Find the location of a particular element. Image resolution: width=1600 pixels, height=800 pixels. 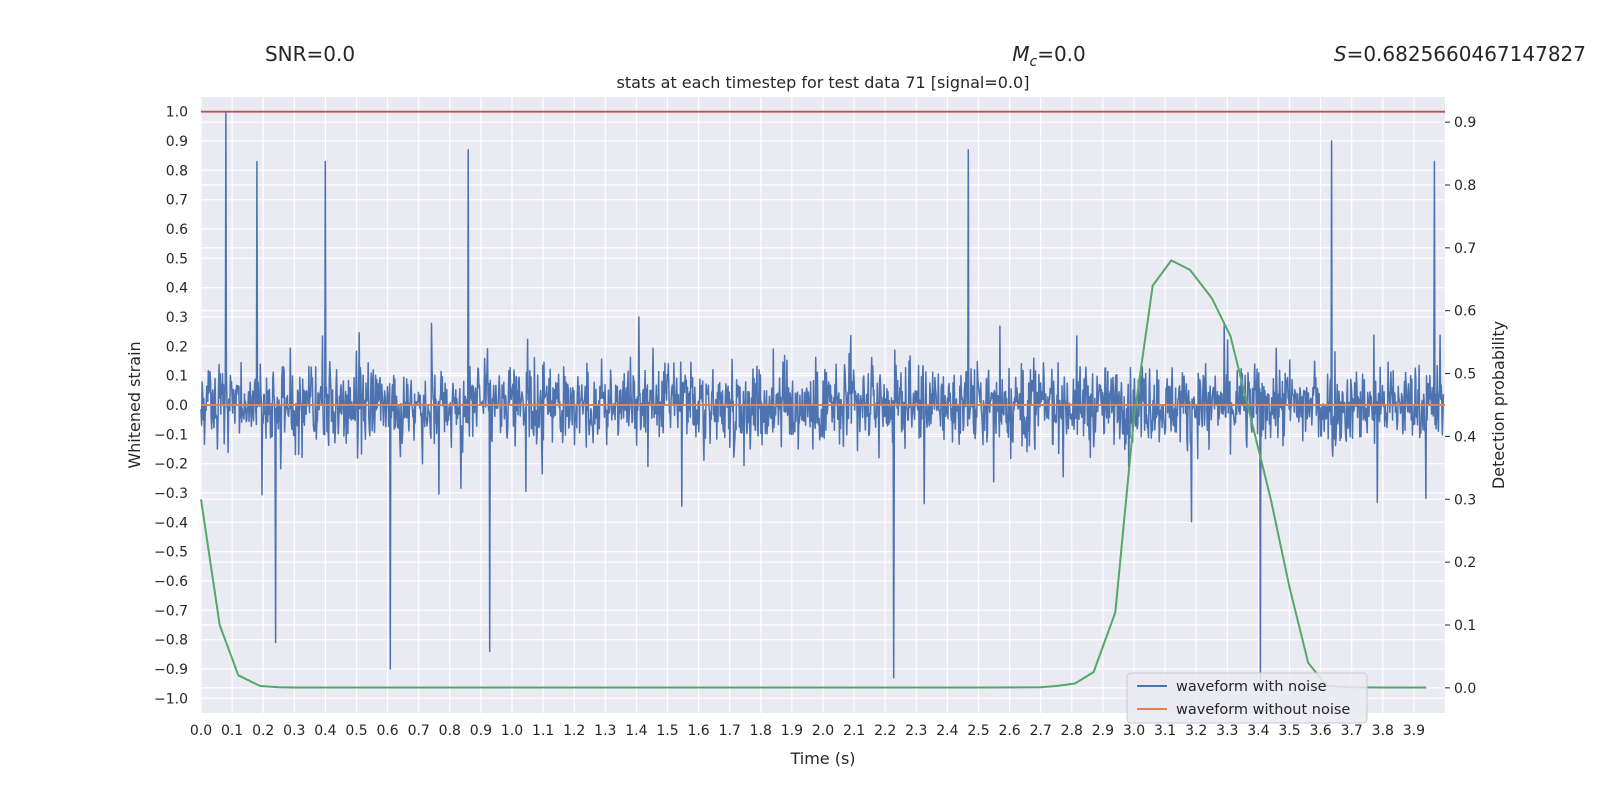

x-tick-label: 0.8 is located at coordinates (450, 731).